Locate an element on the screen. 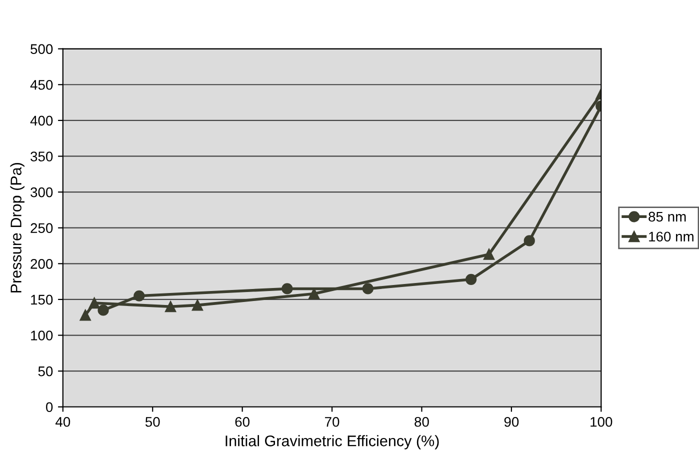 This screenshot has height=465, width=699. y-tick-label: 300 is located at coordinates (41, 192).